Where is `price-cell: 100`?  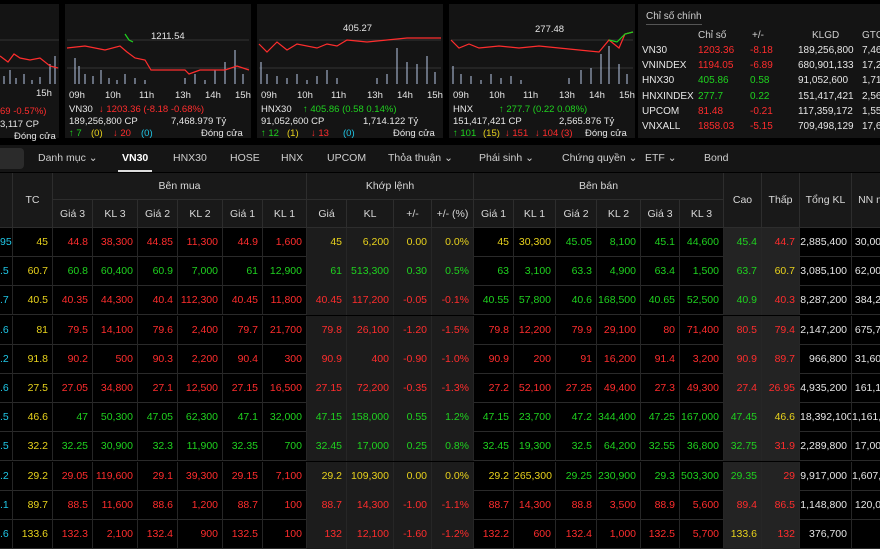 price-cell: 100 is located at coordinates (285, 505).